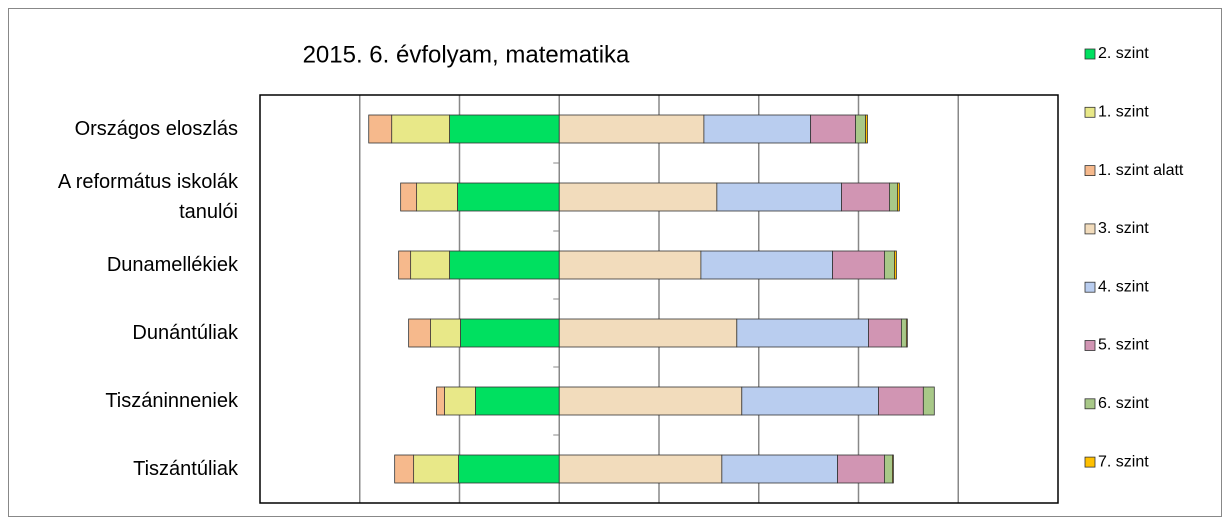 This screenshot has height=523, width=1231. I want to click on legend-label: 1. szint alatt, so click(1141, 170).